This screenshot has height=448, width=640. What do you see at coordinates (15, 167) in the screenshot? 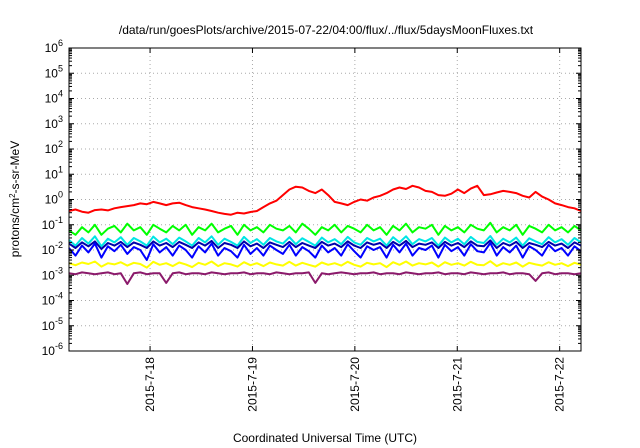
I see `y-axis-label-rest: -s-sr-MeV` at bounding box center [15, 167].